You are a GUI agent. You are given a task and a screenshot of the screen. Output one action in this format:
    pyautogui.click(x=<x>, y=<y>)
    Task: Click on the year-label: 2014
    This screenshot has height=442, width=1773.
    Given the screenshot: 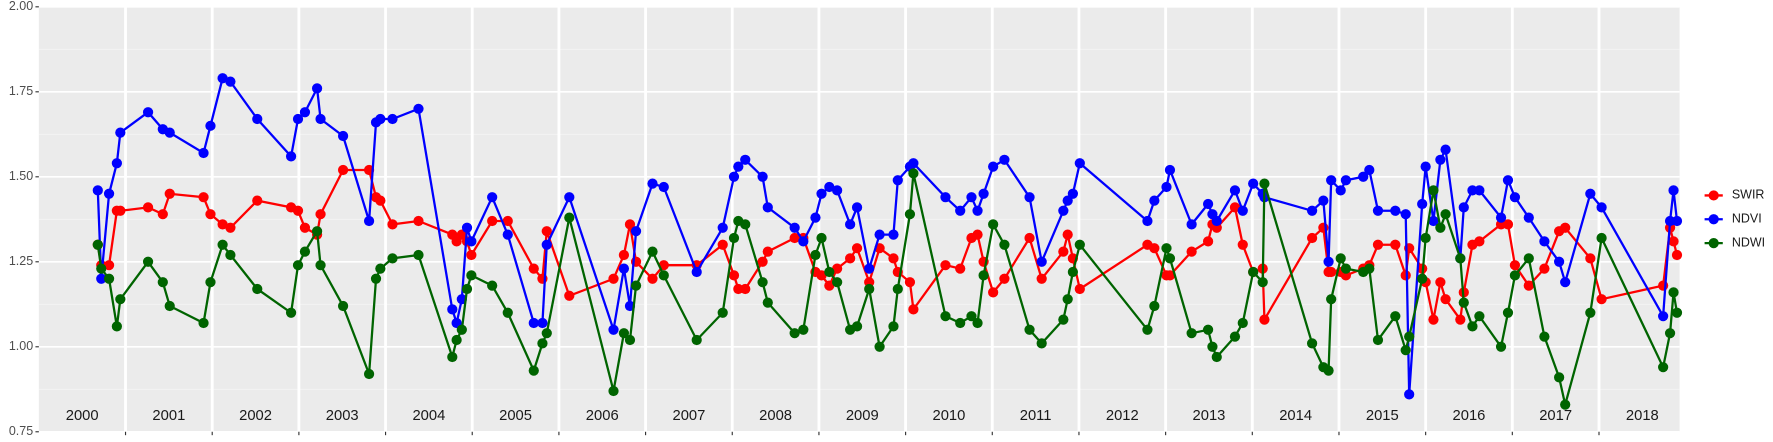 What is the action you would take?
    pyautogui.click(x=1295, y=416)
    